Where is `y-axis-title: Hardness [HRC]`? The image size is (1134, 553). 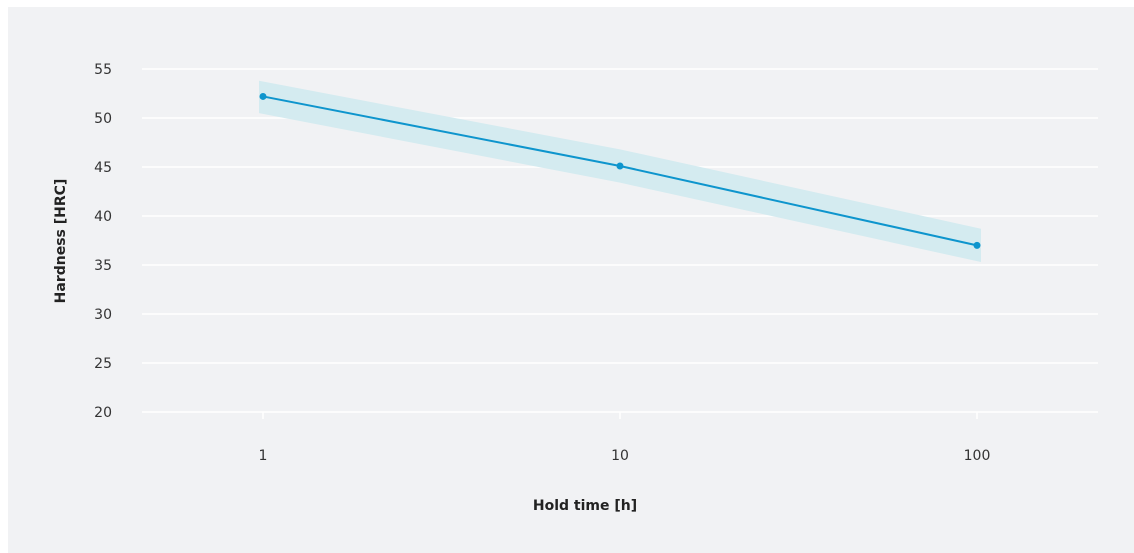
y-axis-title: Hardness [HRC] is located at coordinates (61, 241).